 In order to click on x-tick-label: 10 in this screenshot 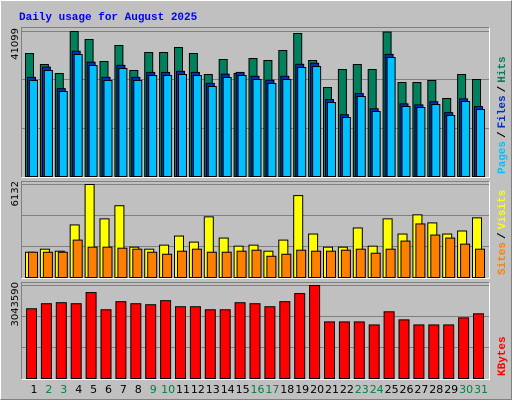, I will do `click(168, 389)`.